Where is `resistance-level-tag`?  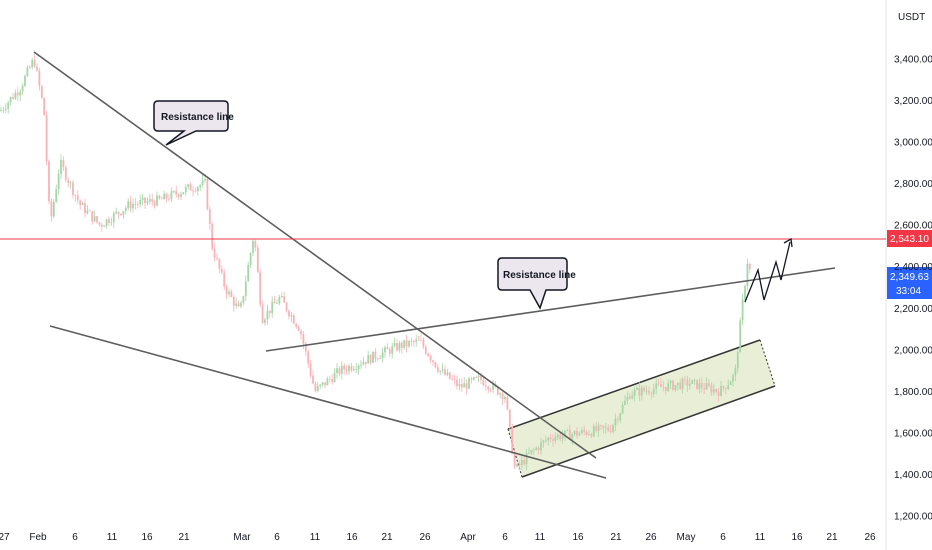
resistance-level-tag is located at coordinates (909, 238).